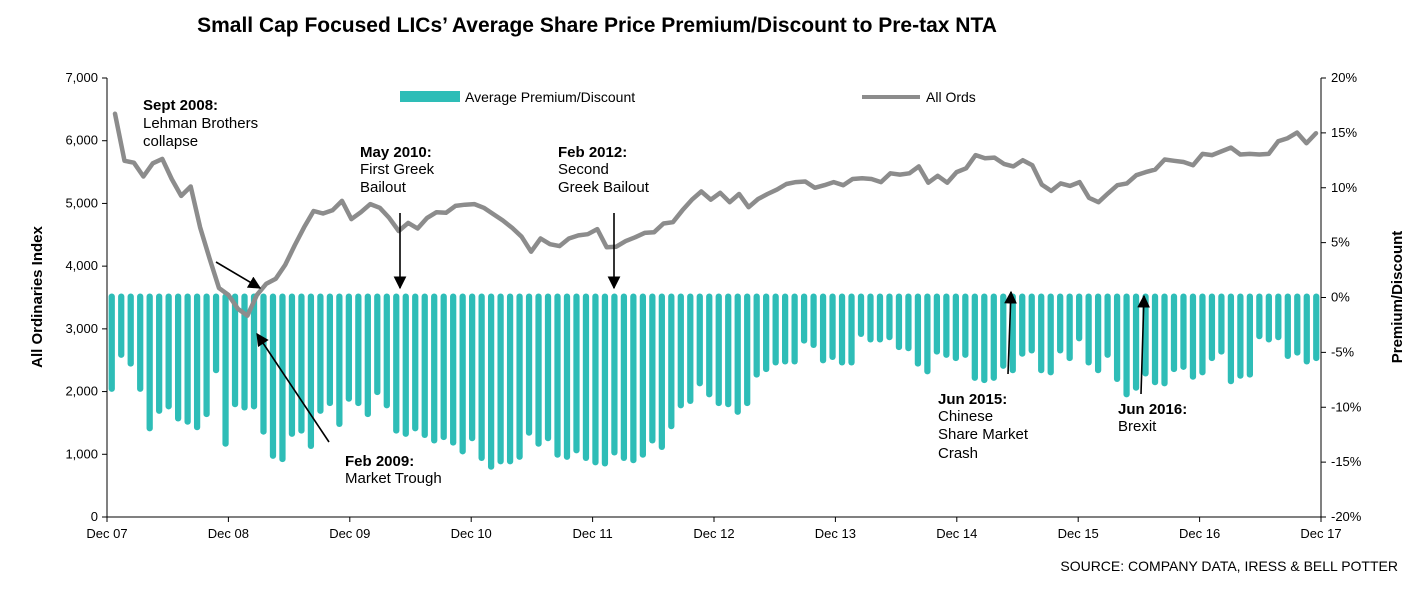  Describe the element at coordinates (956, 533) in the screenshot. I see `x-tick-label: Dec 14` at that location.